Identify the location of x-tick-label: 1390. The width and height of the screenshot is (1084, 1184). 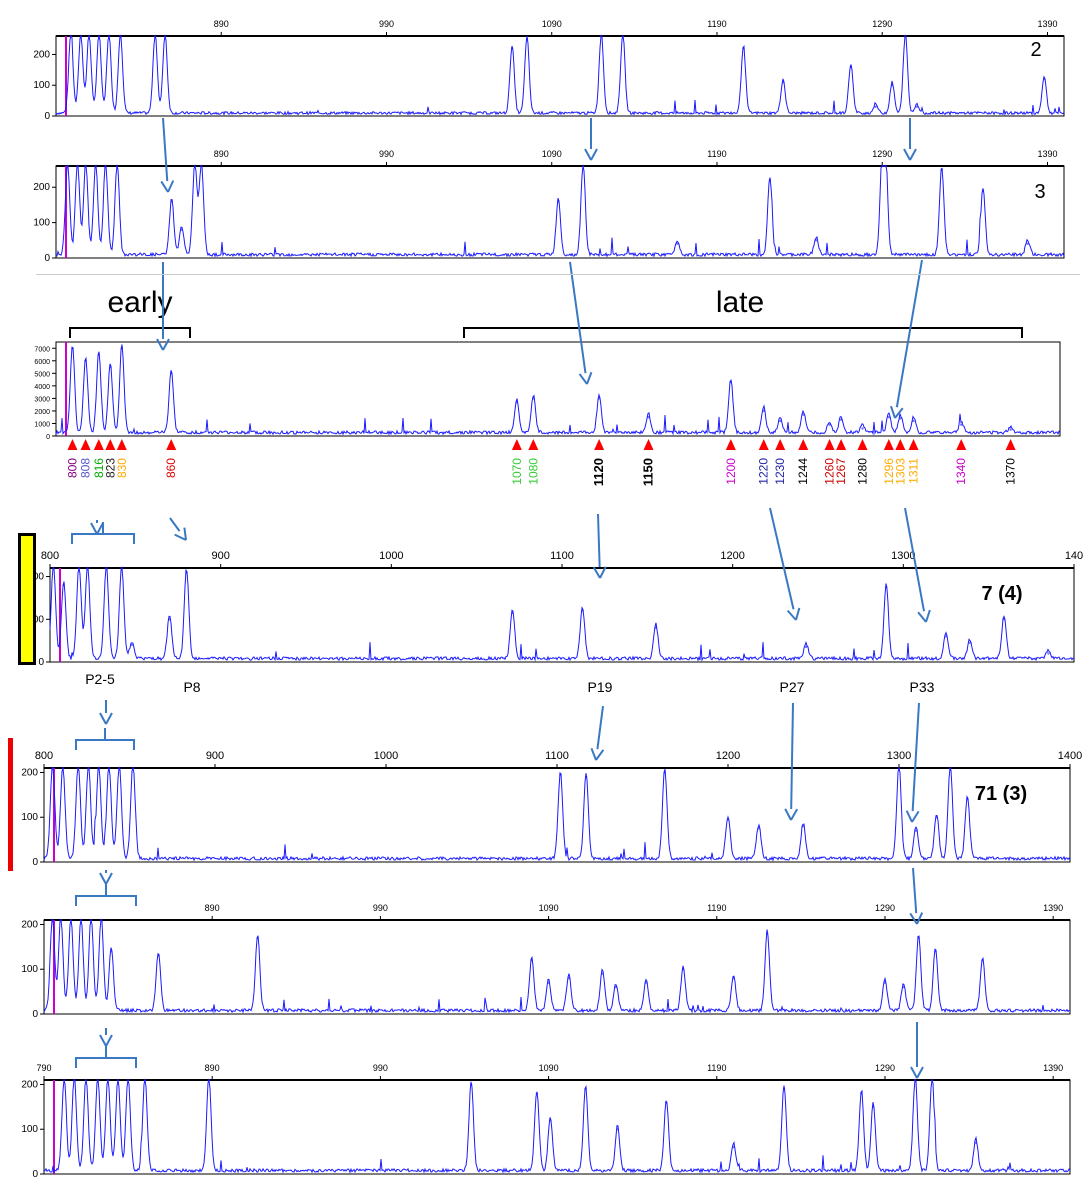
(1053, 1068).